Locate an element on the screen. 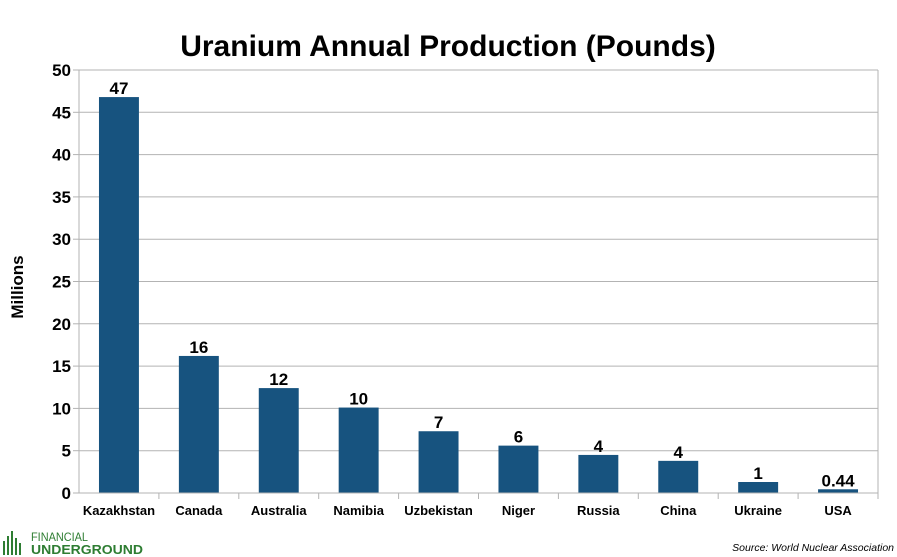 This screenshot has height=557, width=897. logo-line2: UNDERGROUND is located at coordinates (87, 549).